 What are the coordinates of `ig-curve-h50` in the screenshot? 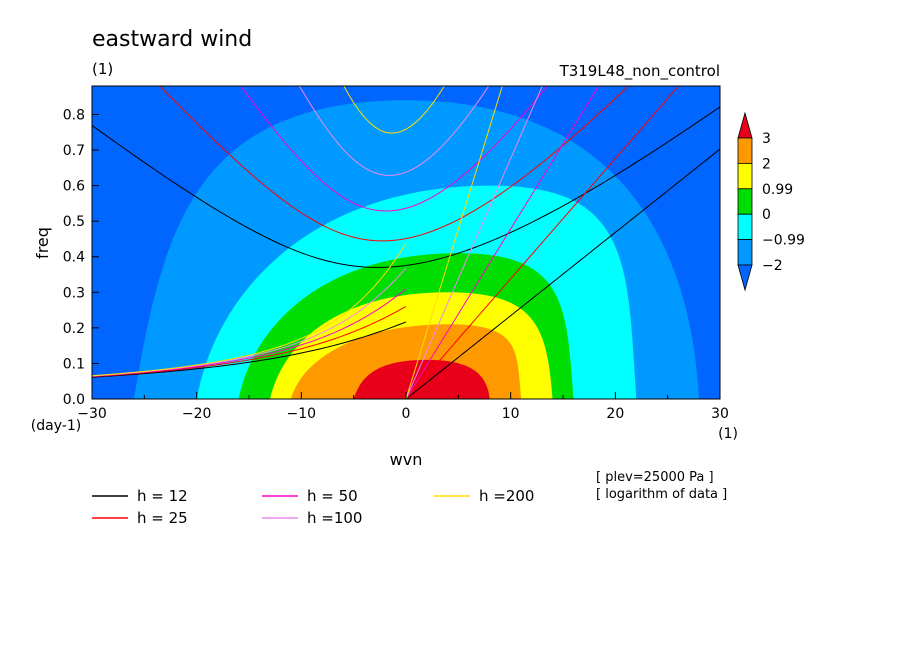 It's located at (394, 149).